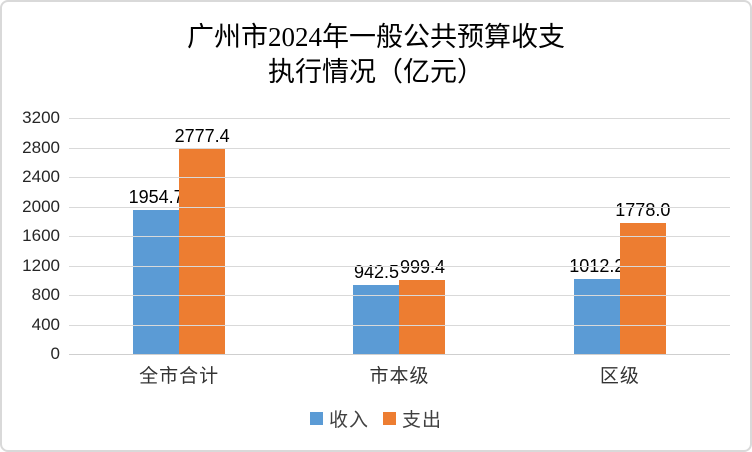  What do you see at coordinates (619, 376) in the screenshot?
I see `category-label: 区级` at bounding box center [619, 376].